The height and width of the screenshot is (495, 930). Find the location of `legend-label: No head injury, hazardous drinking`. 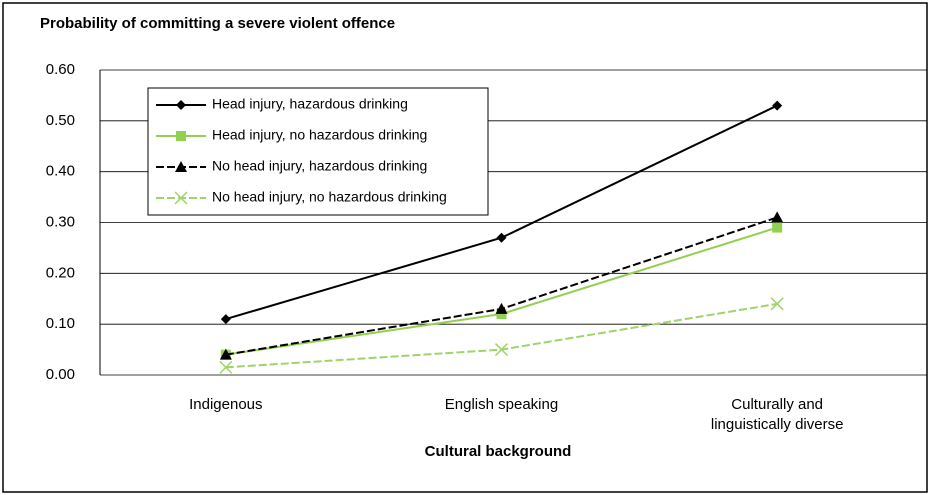

legend-label: No head injury, hazardous drinking is located at coordinates (319, 166).